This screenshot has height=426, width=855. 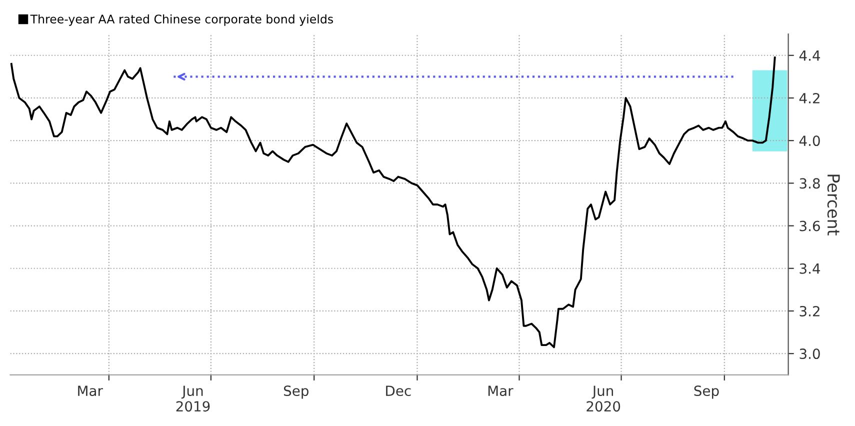 I want to click on y-tick-label: 3.4, so click(x=810, y=268).